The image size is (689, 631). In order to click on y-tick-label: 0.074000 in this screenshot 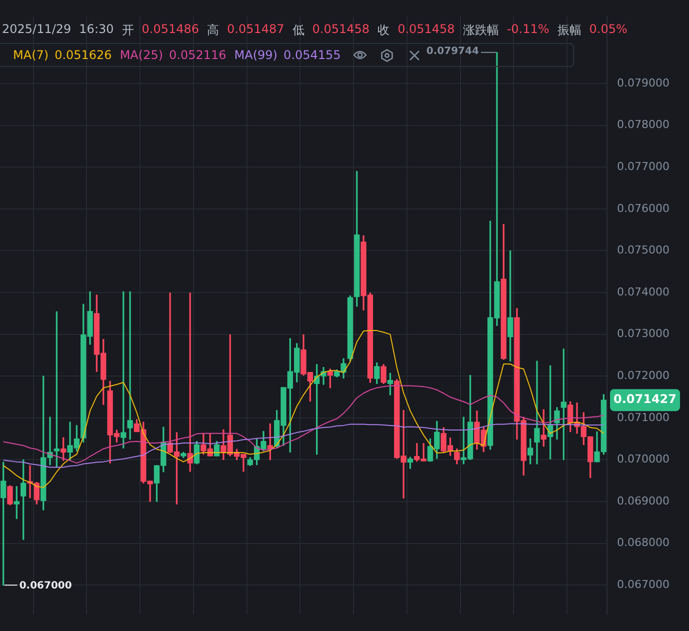, I will do `click(643, 291)`.